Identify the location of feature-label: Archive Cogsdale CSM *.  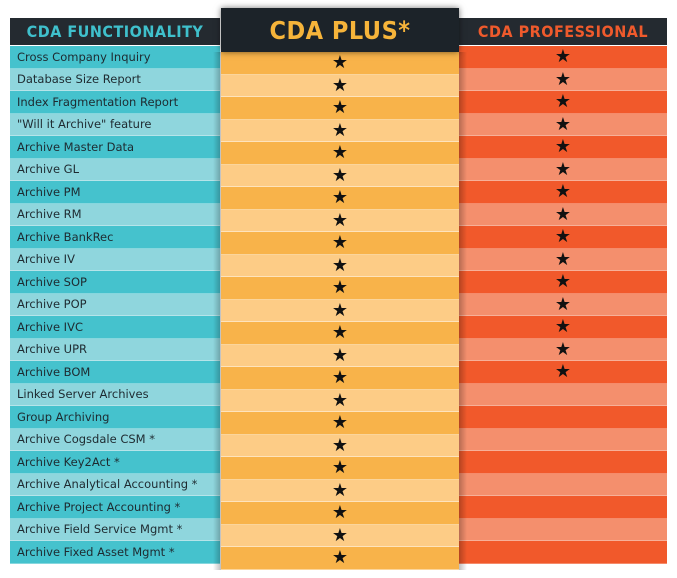
(115, 439).